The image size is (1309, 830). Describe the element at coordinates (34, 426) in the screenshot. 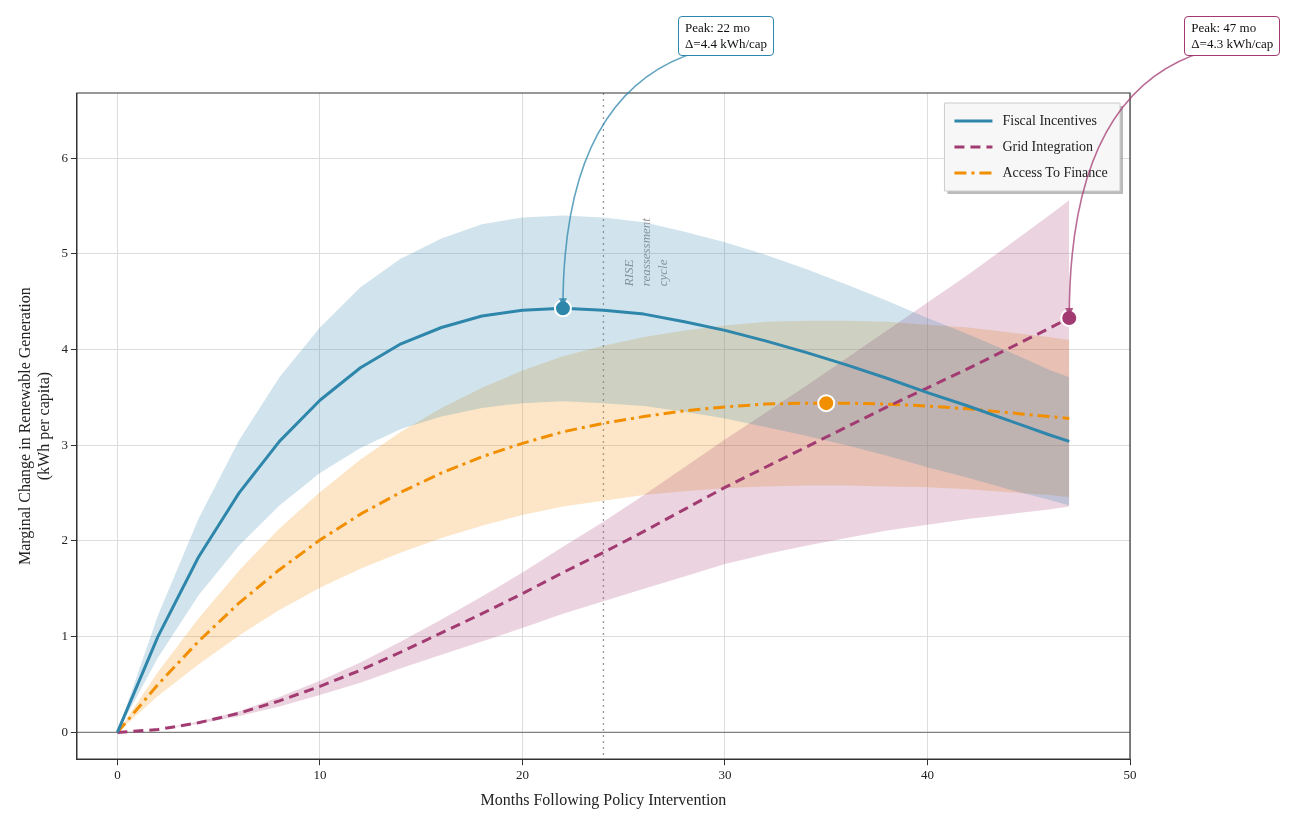

I see `y-axis-title: Marginal Change in Renewable Generation (kWh per capita)` at that location.